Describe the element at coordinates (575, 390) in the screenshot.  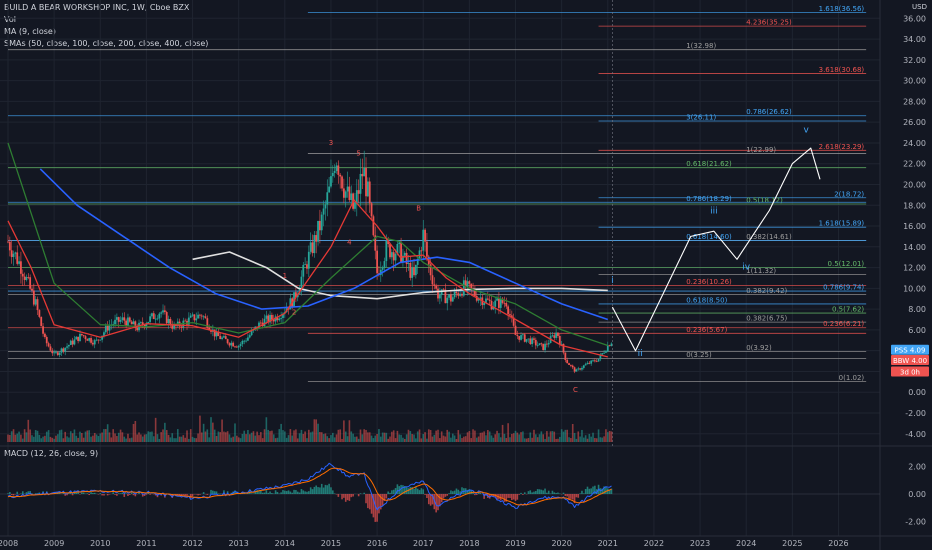
I see `wave-label: C` at that location.